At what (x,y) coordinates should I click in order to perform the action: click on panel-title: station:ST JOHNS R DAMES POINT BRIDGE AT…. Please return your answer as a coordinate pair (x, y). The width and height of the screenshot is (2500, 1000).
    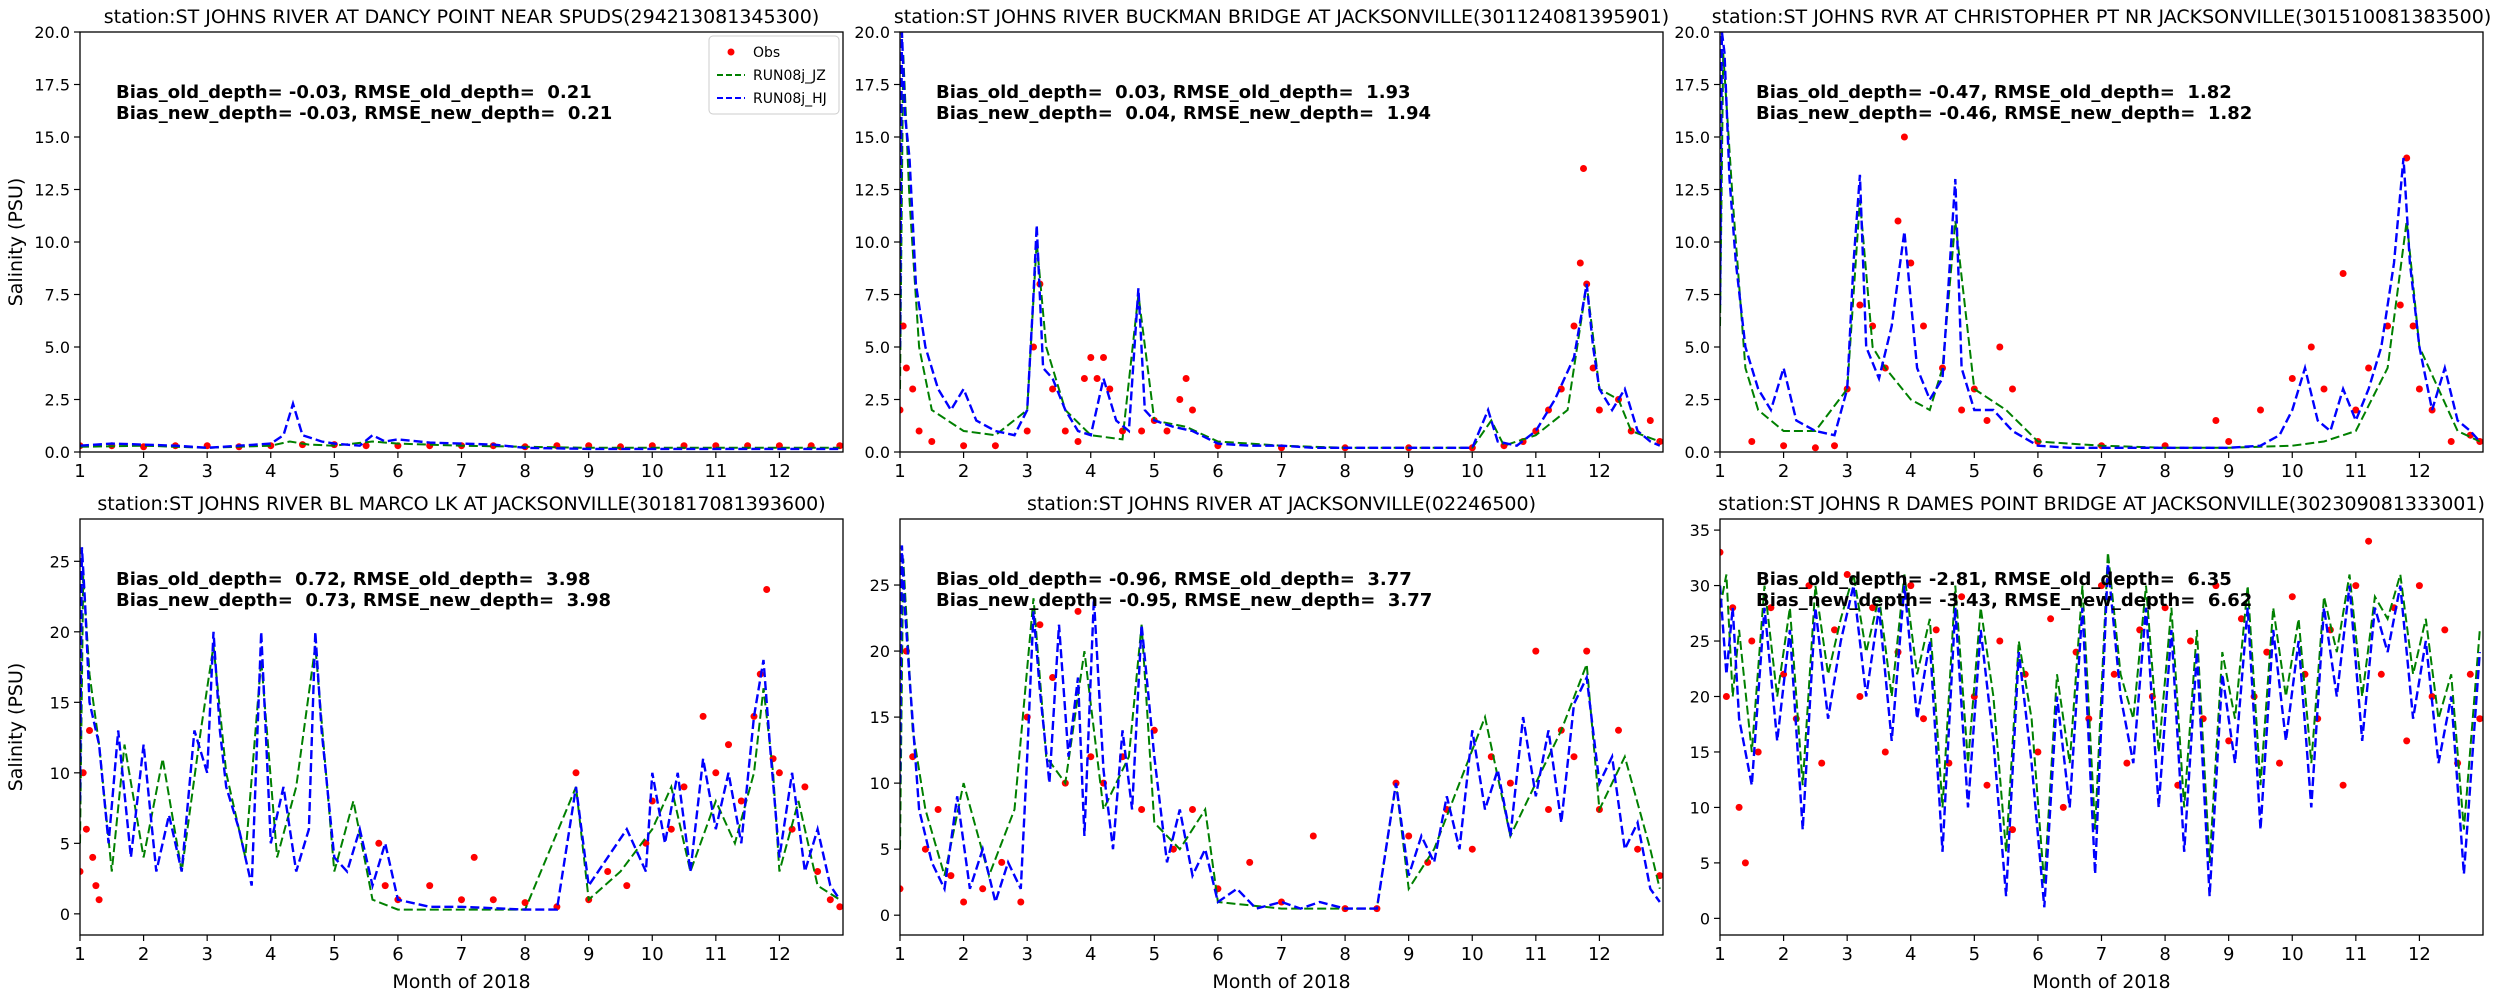
    Looking at the image, I should click on (2101, 504).